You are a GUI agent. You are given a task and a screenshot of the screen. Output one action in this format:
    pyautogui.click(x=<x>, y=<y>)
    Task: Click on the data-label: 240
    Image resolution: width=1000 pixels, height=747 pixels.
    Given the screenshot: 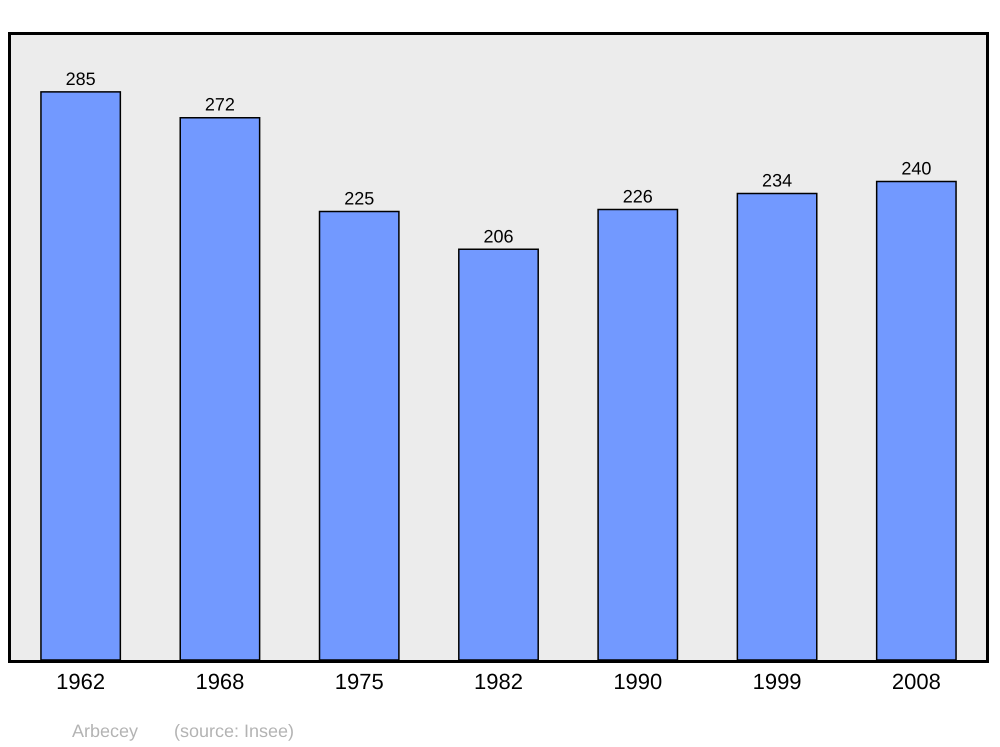 What is the action you would take?
    pyautogui.click(x=916, y=168)
    